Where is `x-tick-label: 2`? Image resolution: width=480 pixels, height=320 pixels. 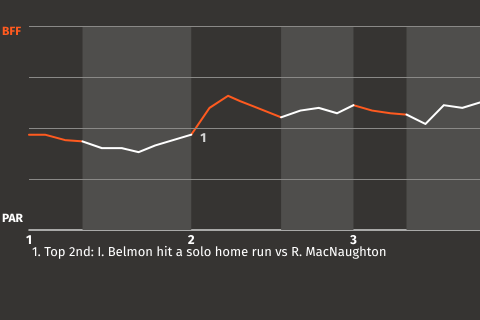 x-tick-label: 2 is located at coordinates (191, 240).